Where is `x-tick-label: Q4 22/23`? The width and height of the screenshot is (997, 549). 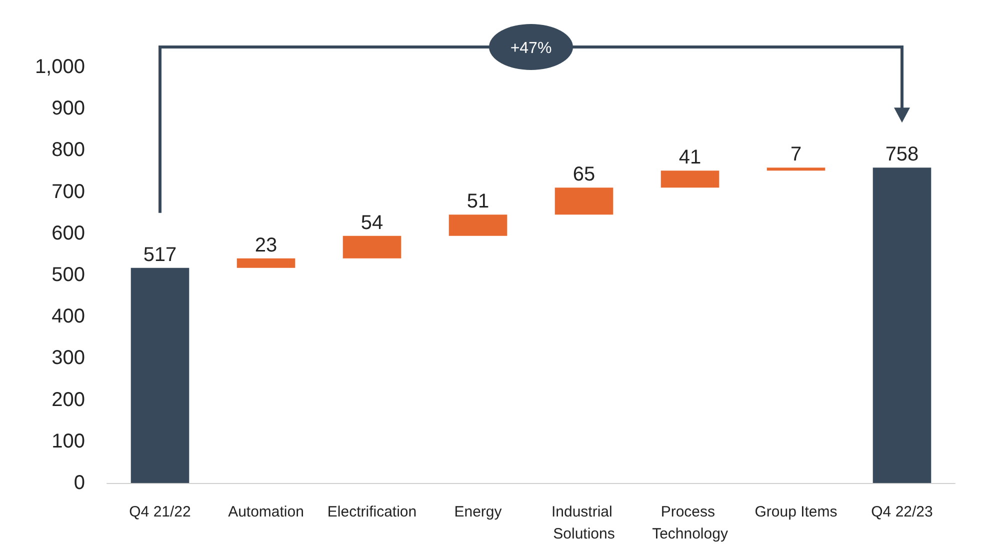 x-tick-label: Q4 22/23 is located at coordinates (902, 512).